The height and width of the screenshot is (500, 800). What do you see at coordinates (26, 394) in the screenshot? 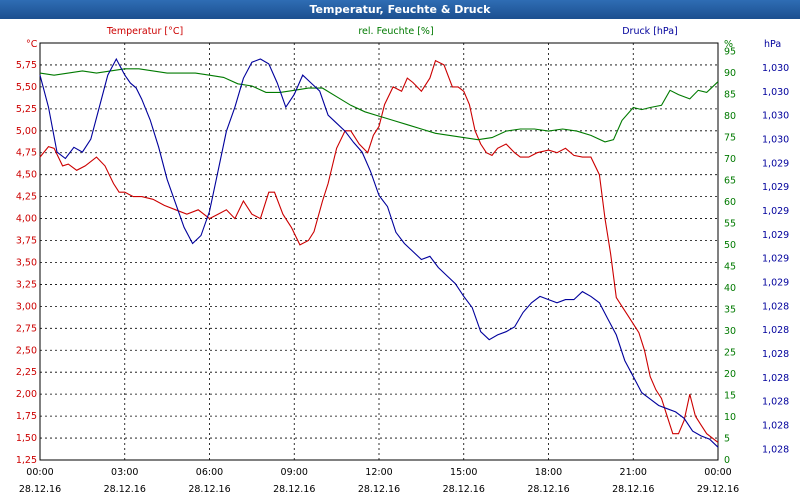
I see `temperature-tick-label: 2,00` at bounding box center [26, 394].